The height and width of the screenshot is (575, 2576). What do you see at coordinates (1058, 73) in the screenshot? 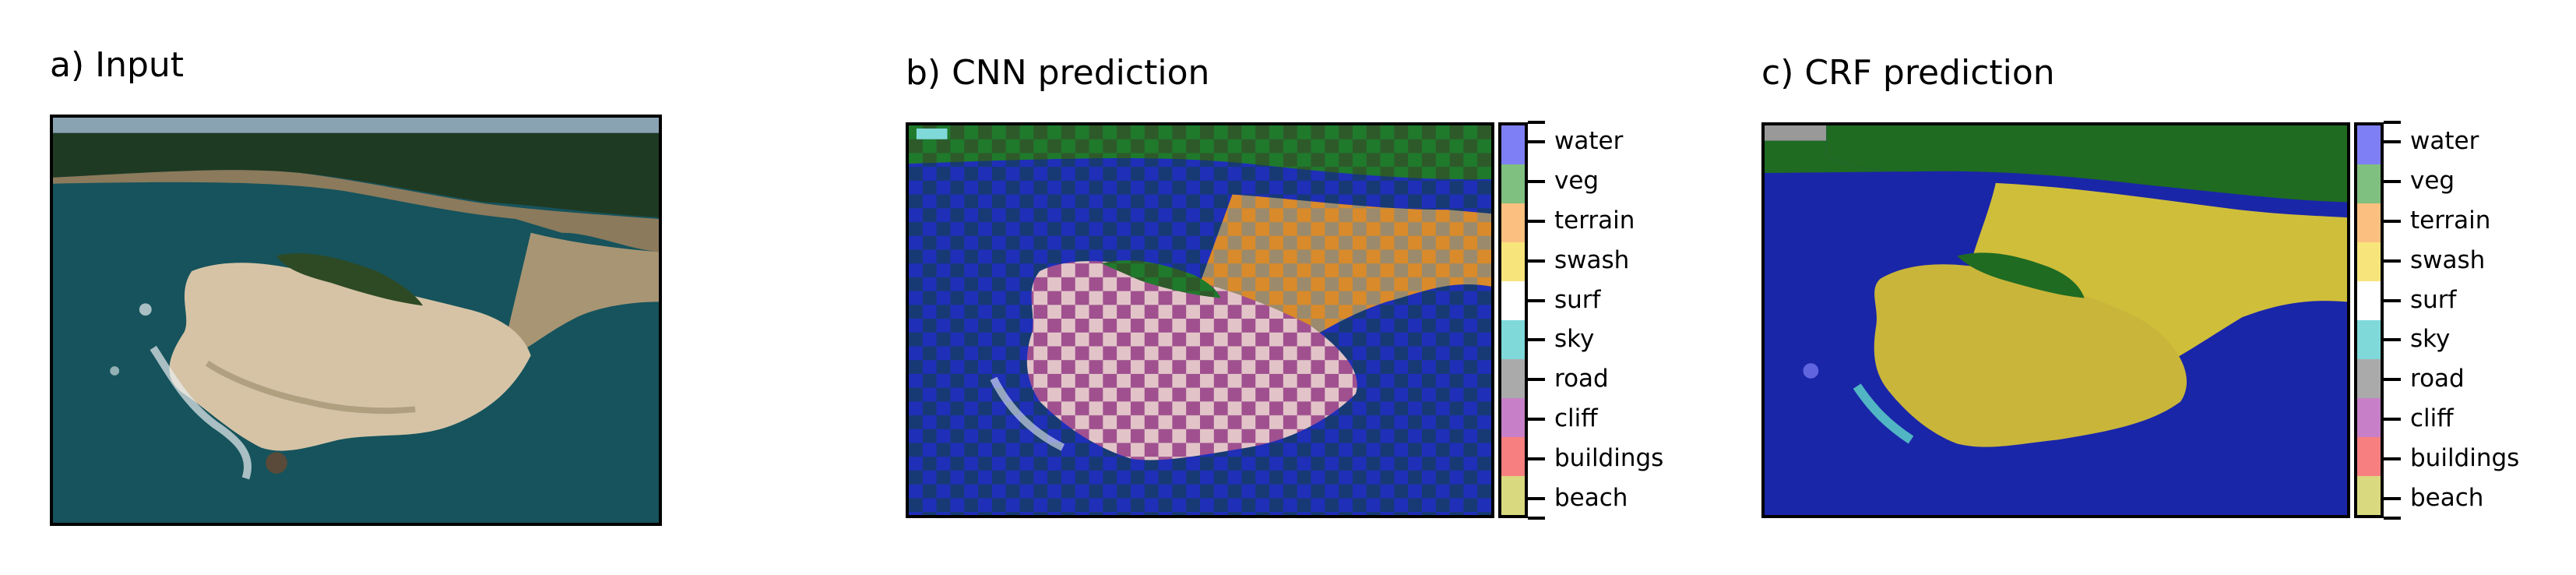
I see `panel-b-title: b) CNN prediction` at bounding box center [1058, 73].